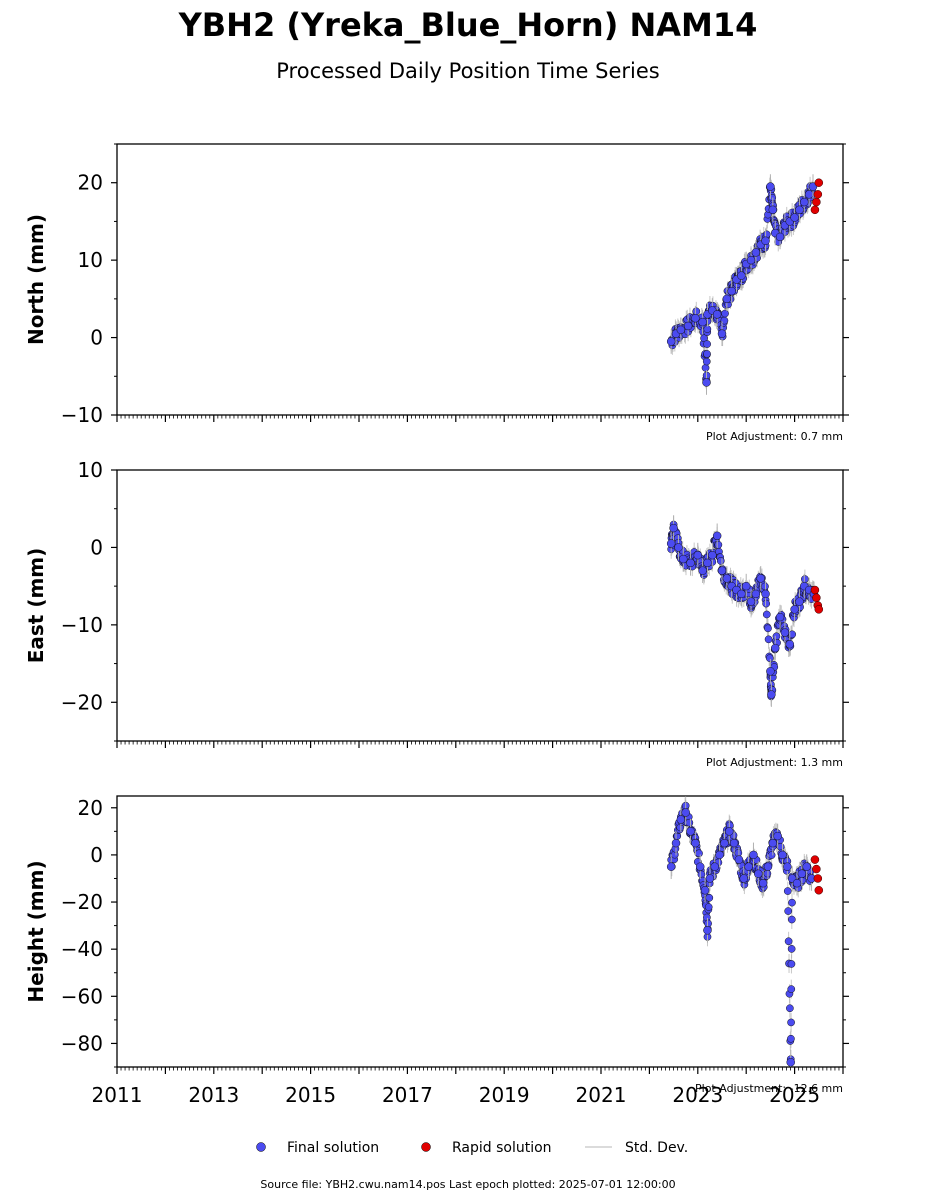  I want to click on x-tick-label: 2021, so click(601, 1095).